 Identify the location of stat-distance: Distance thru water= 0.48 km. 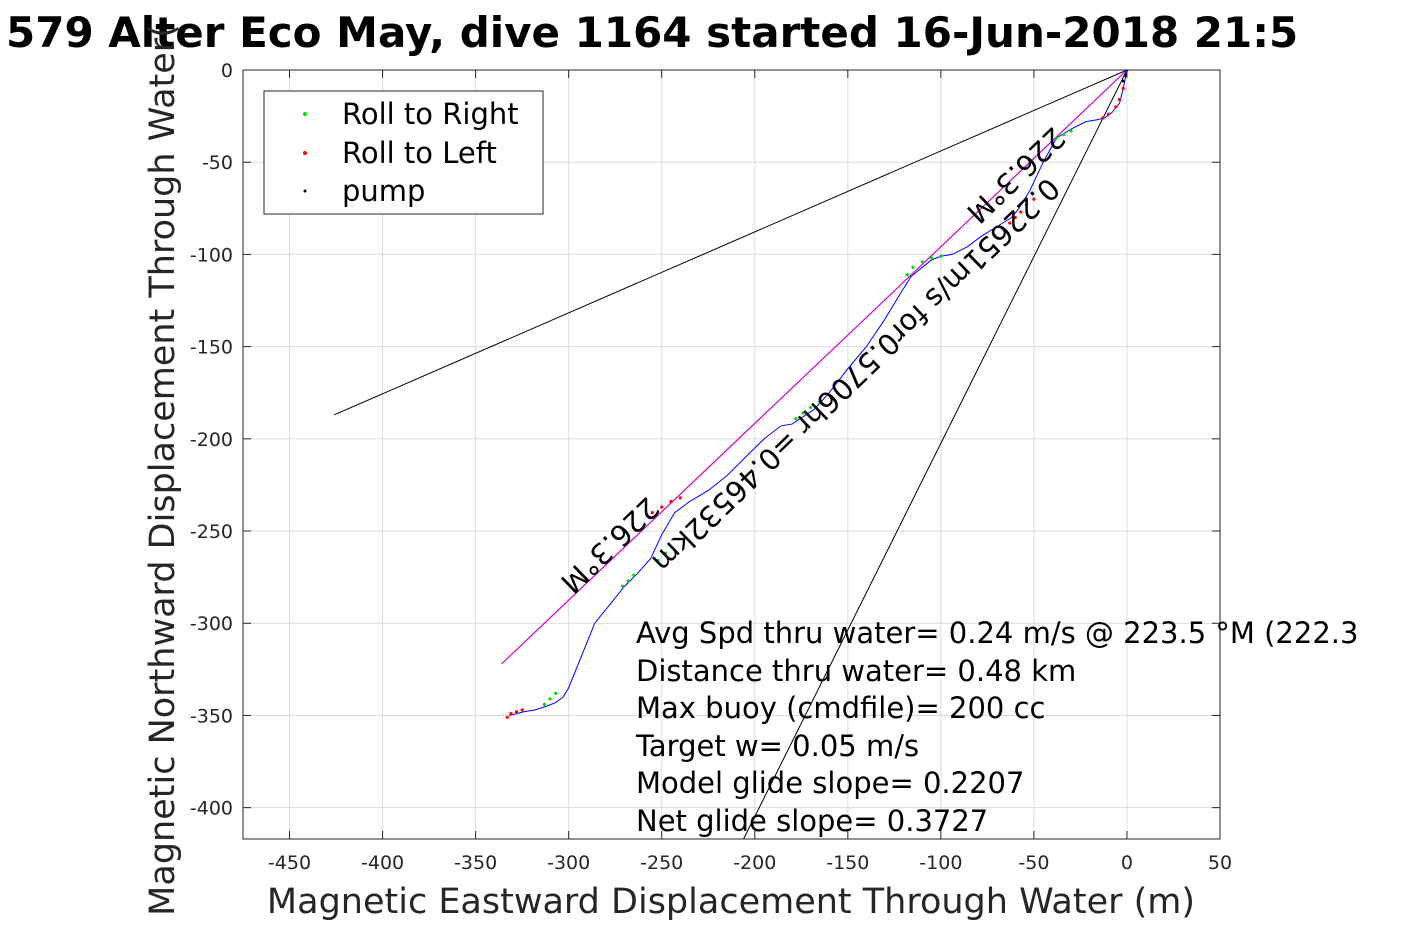
(856, 671).